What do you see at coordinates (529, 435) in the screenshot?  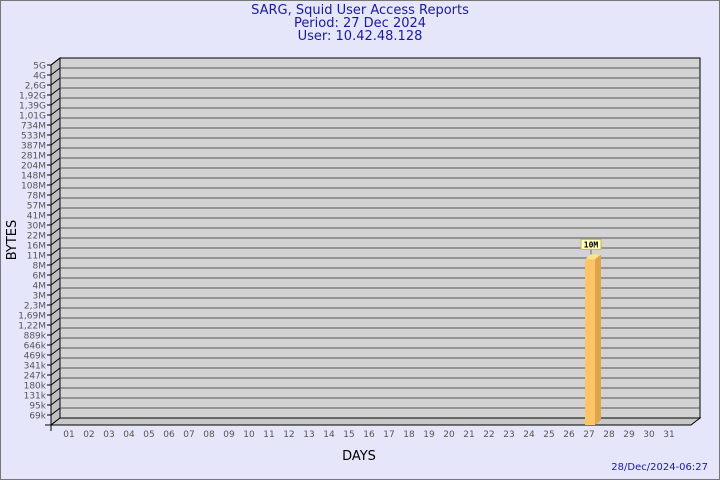 I see `x-tick-label: 24` at bounding box center [529, 435].